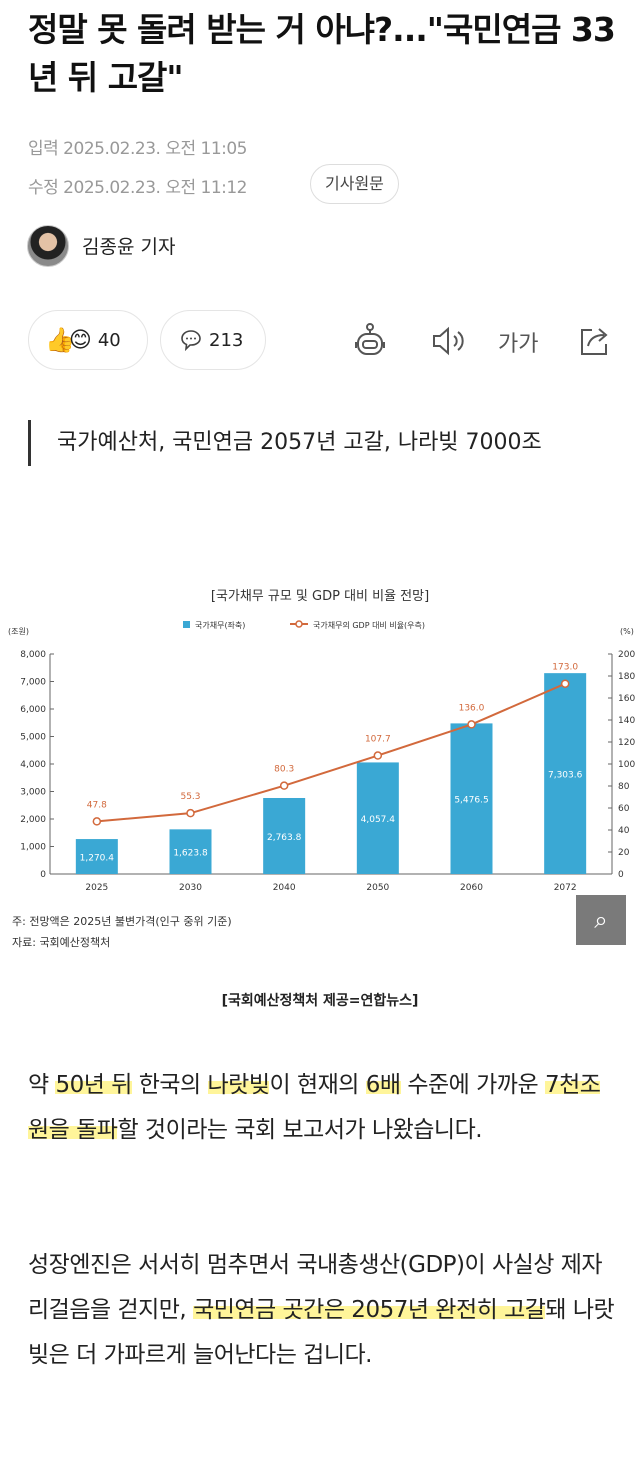 Image resolution: width=640 pixels, height=1465 pixels. What do you see at coordinates (377, 888) in the screenshot?
I see `x-tick-label: 2050` at bounding box center [377, 888].